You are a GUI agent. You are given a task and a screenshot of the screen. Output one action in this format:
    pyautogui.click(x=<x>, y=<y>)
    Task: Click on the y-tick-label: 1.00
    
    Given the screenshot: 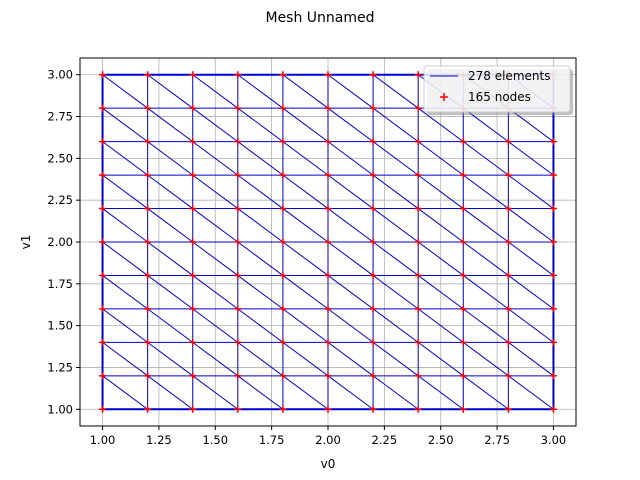 What is the action you would take?
    pyautogui.click(x=60, y=409)
    